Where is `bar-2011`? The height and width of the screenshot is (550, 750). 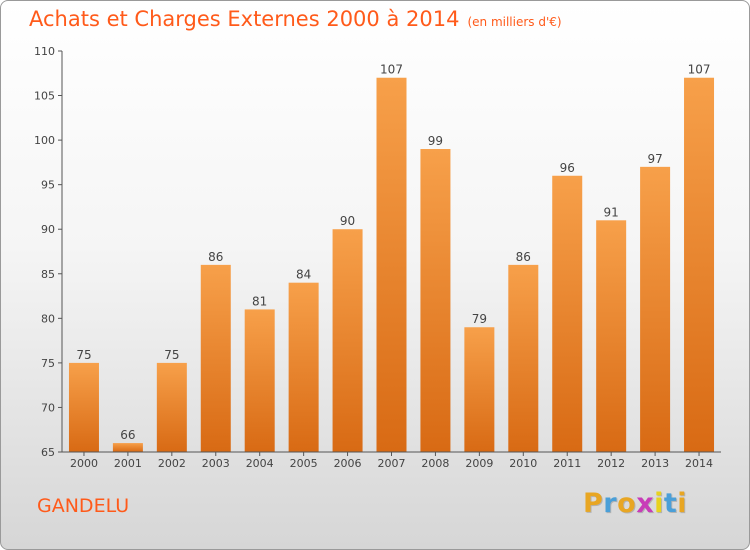 bar-2011 is located at coordinates (567, 313).